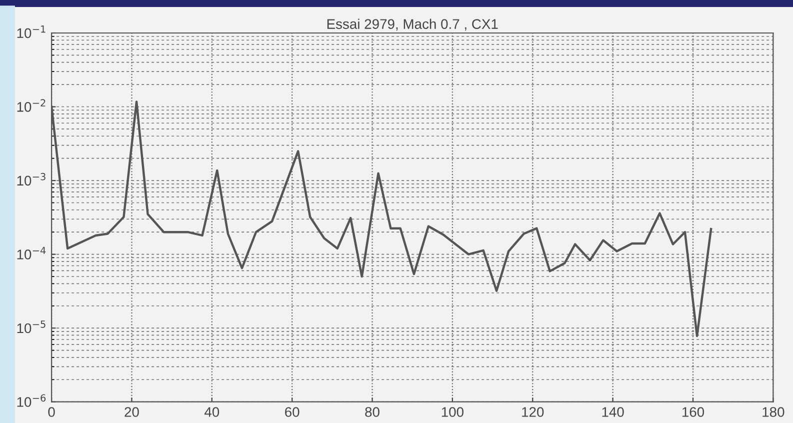 This screenshot has width=793, height=423. I want to click on y-tick-label: 10$^{−6}$, so click(31, 400).